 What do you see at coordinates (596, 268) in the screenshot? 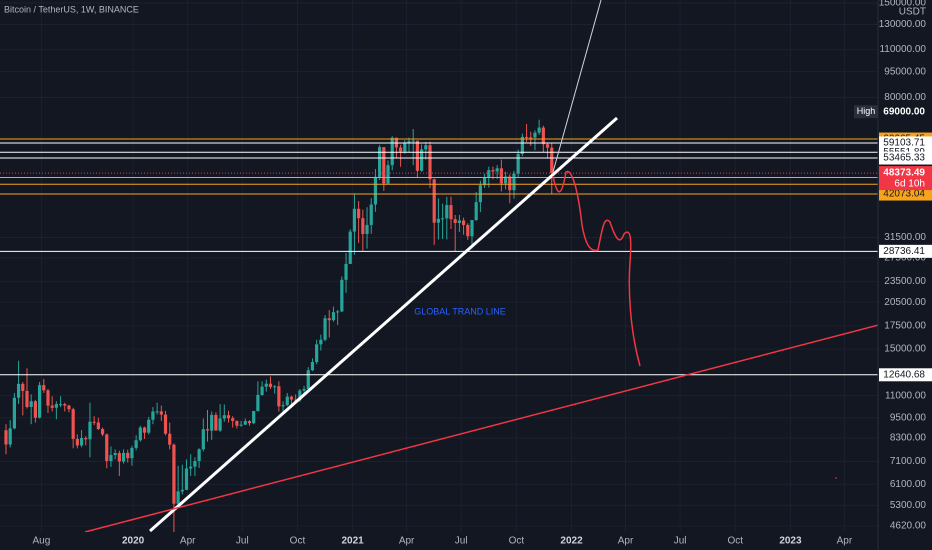
I see `forecast-path` at bounding box center [596, 268].